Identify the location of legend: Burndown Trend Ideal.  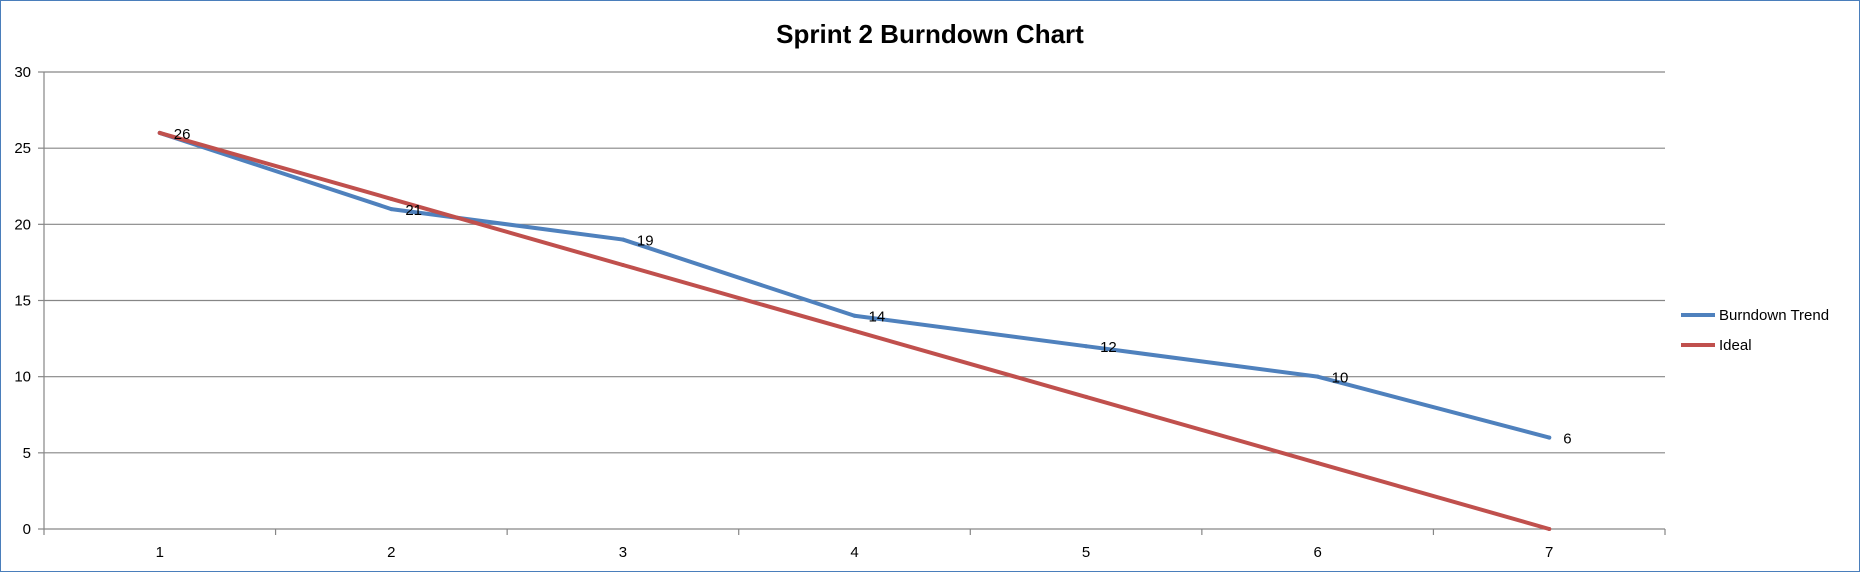
(1755, 330).